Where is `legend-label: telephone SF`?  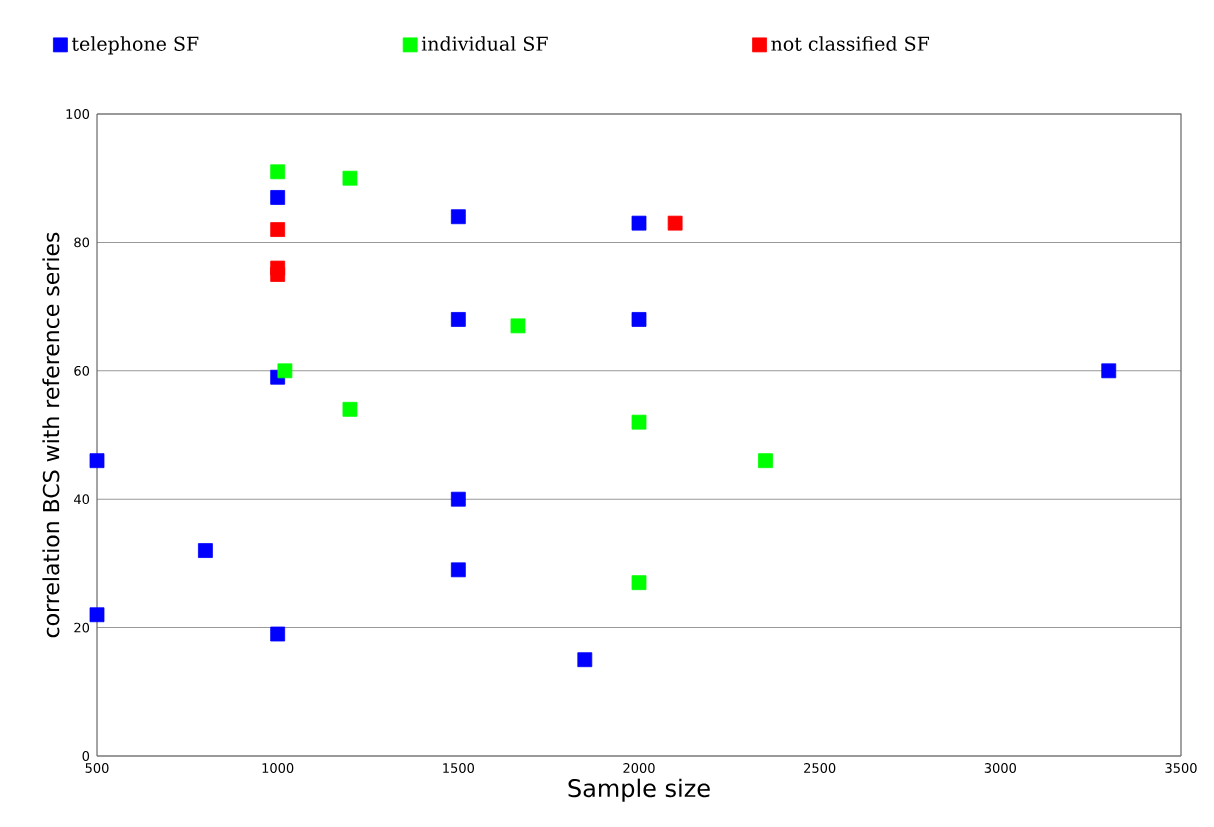
legend-label: telephone SF is located at coordinates (135, 45).